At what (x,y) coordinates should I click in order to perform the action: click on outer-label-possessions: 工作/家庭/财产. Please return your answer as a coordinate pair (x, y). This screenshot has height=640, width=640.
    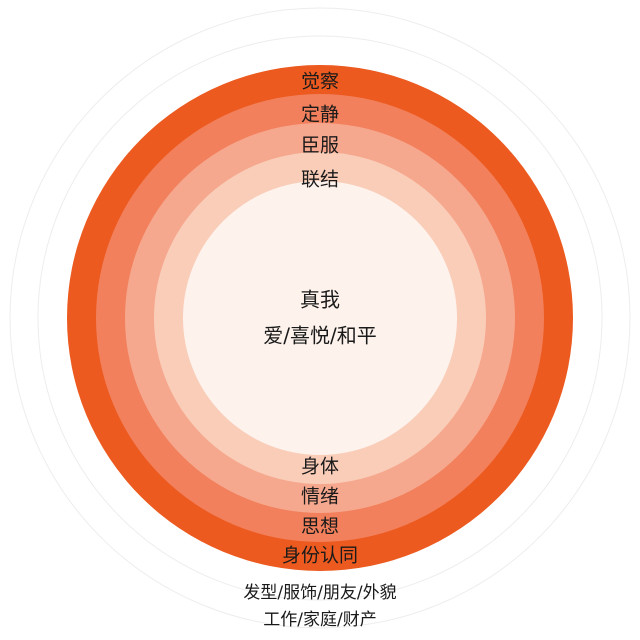
    Looking at the image, I should click on (319, 620).